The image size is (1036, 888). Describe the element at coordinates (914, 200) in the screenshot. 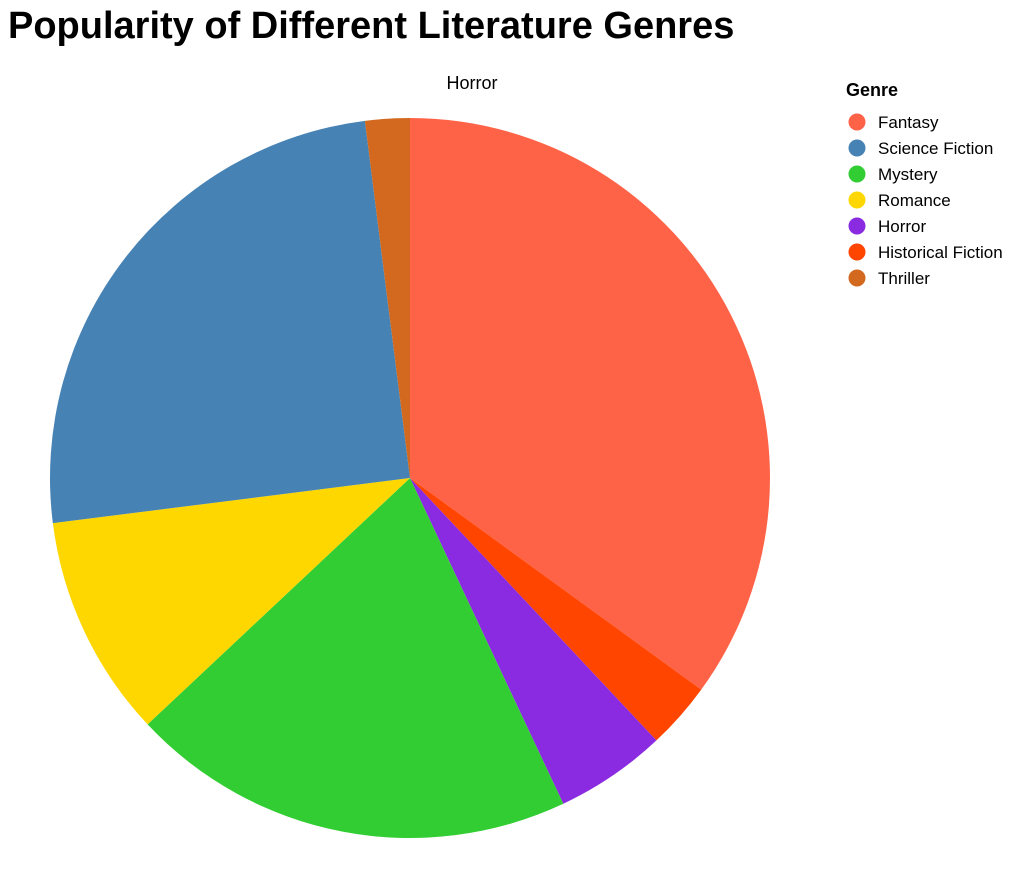

I see `legend-label: Romance` at that location.